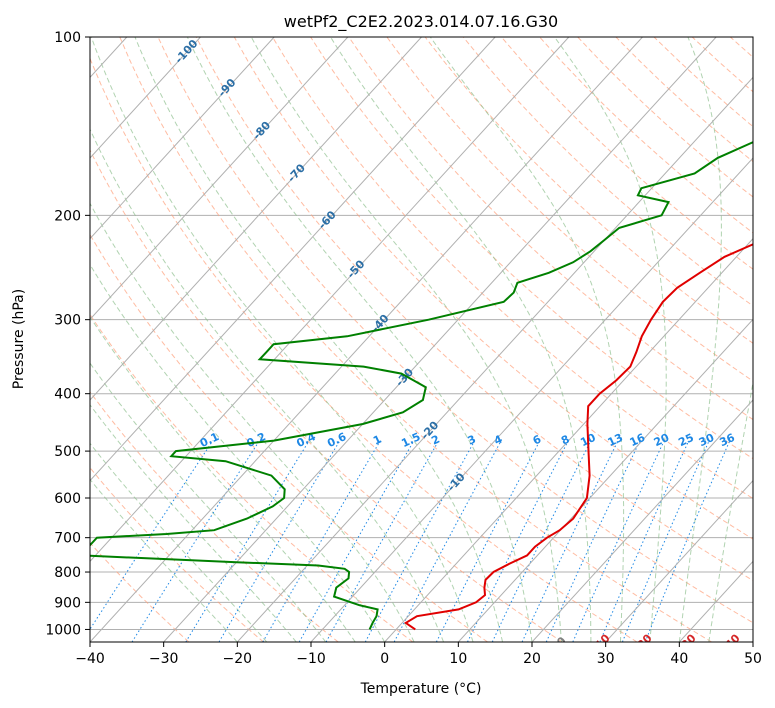 This screenshot has height=708, width=775. Describe the element at coordinates (67, 499) in the screenshot. I see `y-tick-label: 600` at that location.